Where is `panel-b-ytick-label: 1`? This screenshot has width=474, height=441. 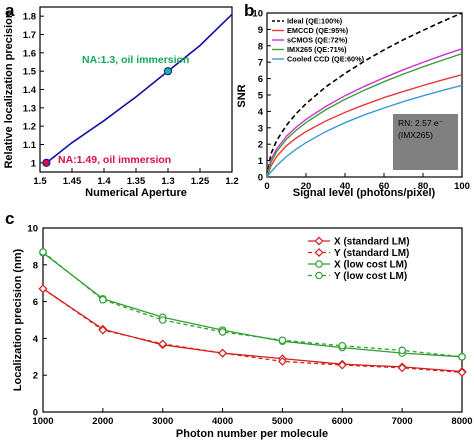
panel-b-ytick-label: 1 is located at coordinates (261, 161).